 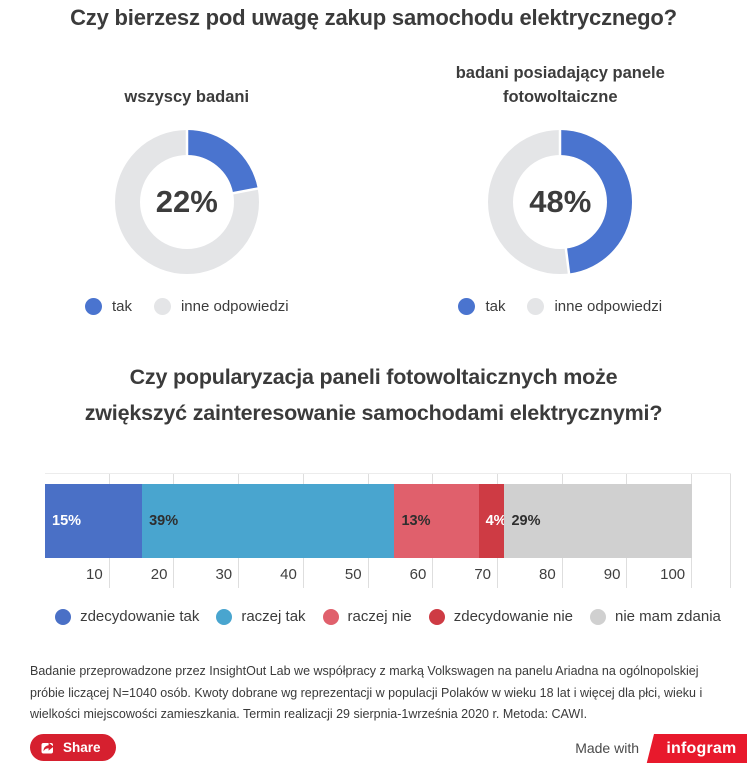 What do you see at coordinates (418, 574) in the screenshot?
I see `x-axis-tick-label: 60` at bounding box center [418, 574].